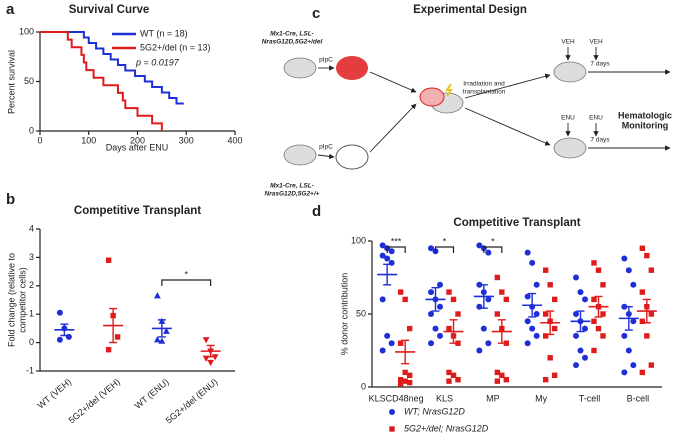  I want to click on x-tick-label: 200, so click(137, 140).